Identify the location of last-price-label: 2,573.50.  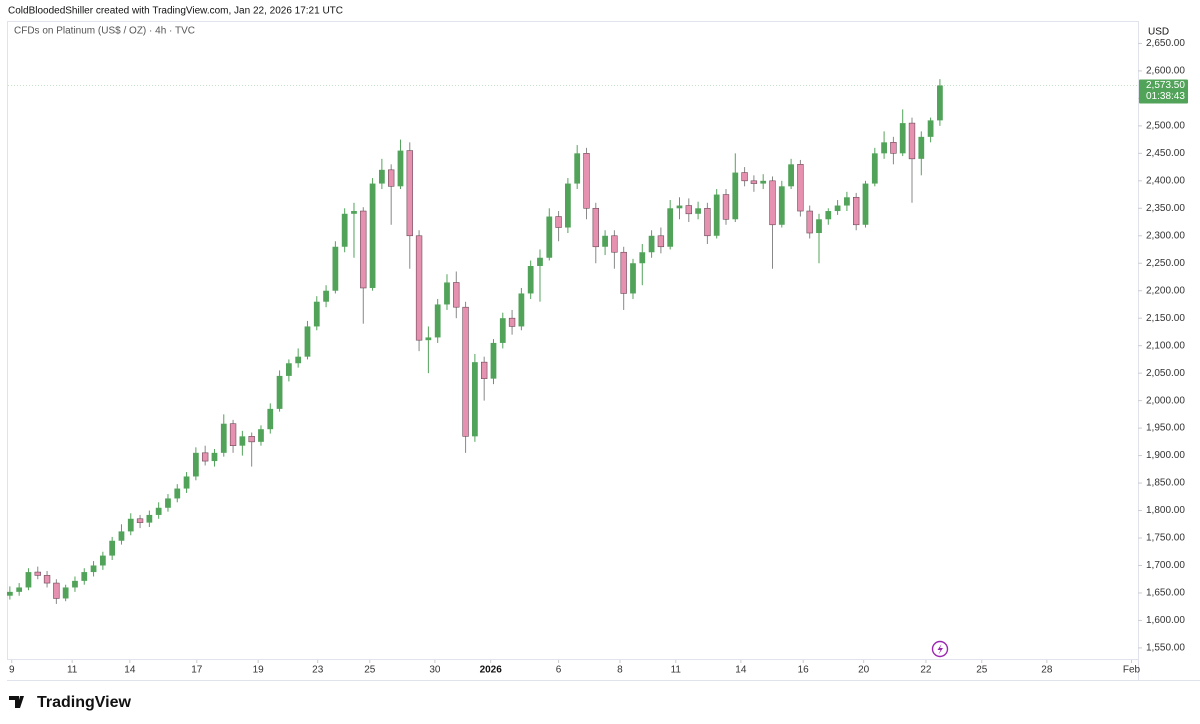
(1165, 85).